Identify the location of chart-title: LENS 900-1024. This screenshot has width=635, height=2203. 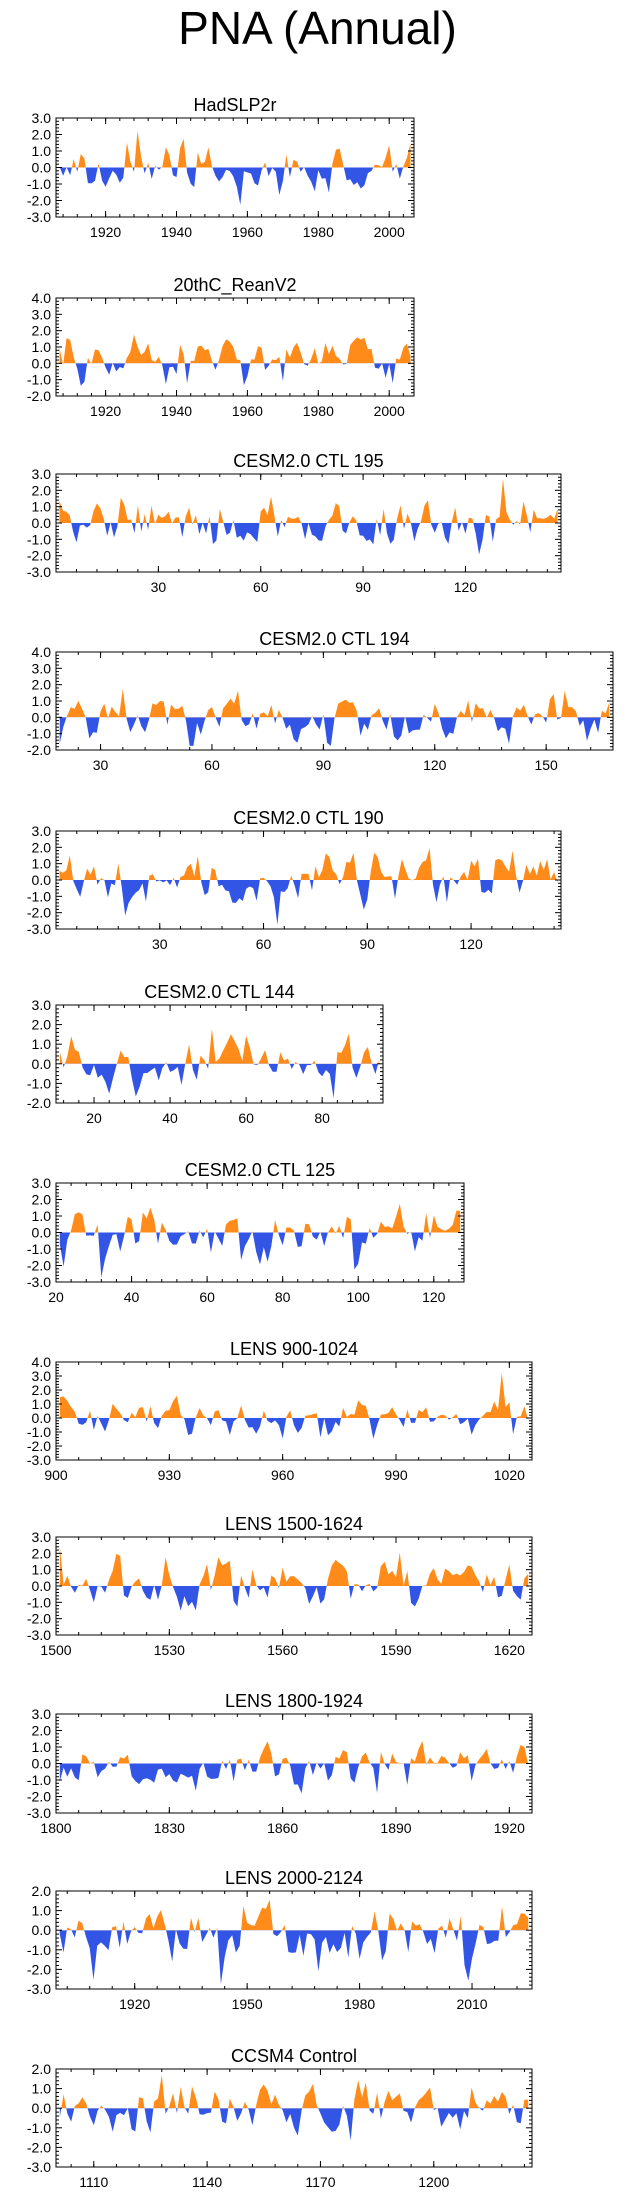
(294, 1349).